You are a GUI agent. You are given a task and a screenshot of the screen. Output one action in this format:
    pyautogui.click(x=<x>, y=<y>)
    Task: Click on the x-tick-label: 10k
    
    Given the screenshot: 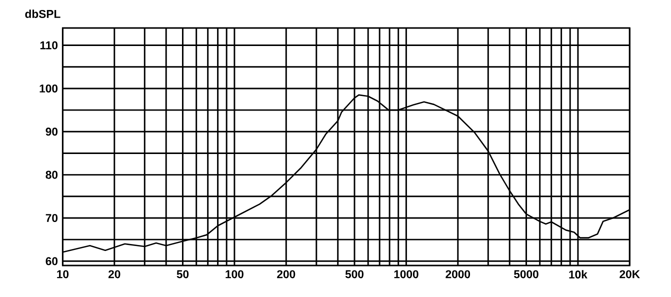 What is the action you would take?
    pyautogui.click(x=578, y=274)
    